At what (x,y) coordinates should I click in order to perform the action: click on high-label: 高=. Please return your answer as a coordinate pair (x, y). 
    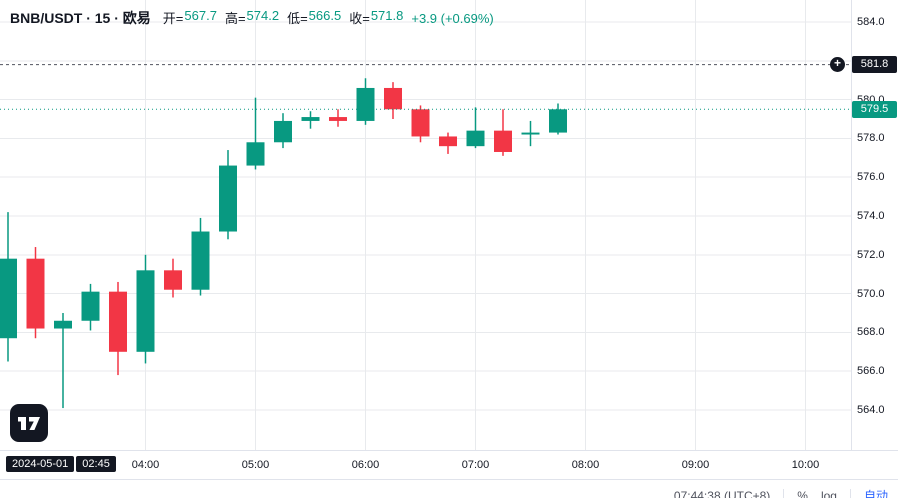
    Looking at the image, I should click on (235, 18).